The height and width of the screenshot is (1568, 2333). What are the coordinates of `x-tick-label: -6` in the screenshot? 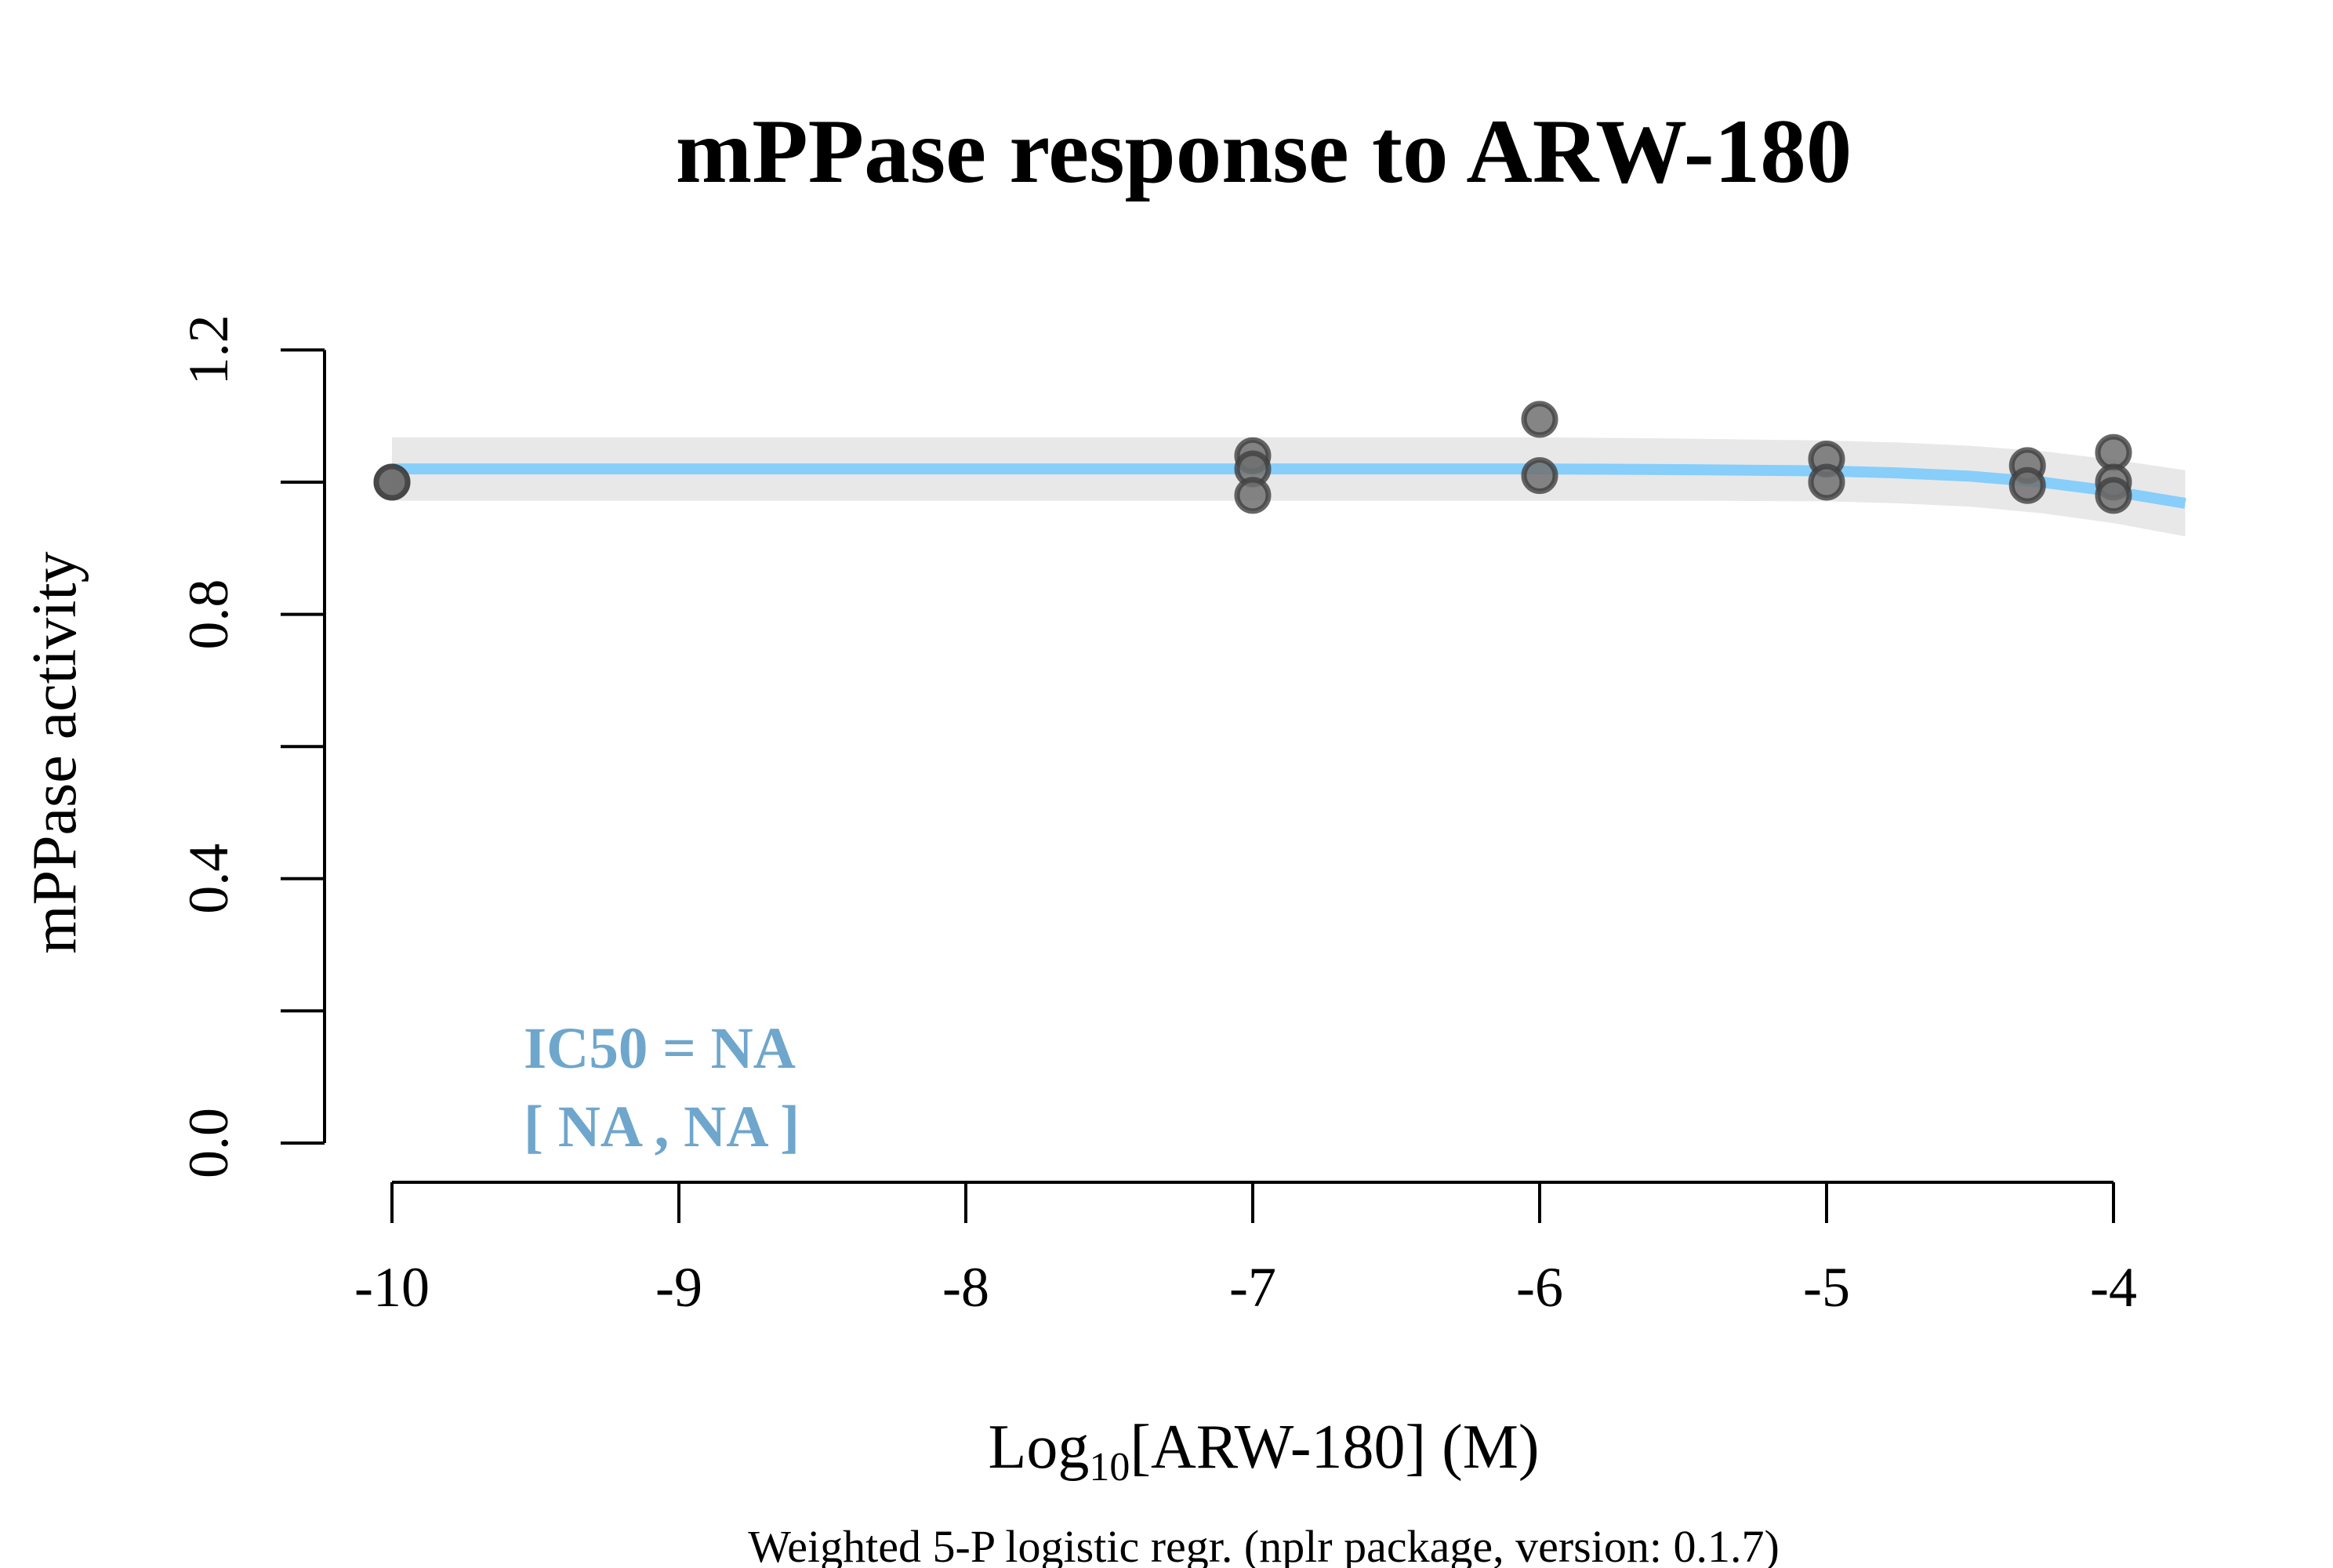 It's located at (1539, 1287).